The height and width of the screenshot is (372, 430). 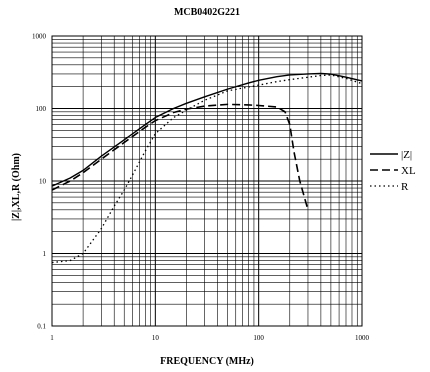 What do you see at coordinates (362, 338) in the screenshot?
I see `x-tick-label: 1000` at bounding box center [362, 338].